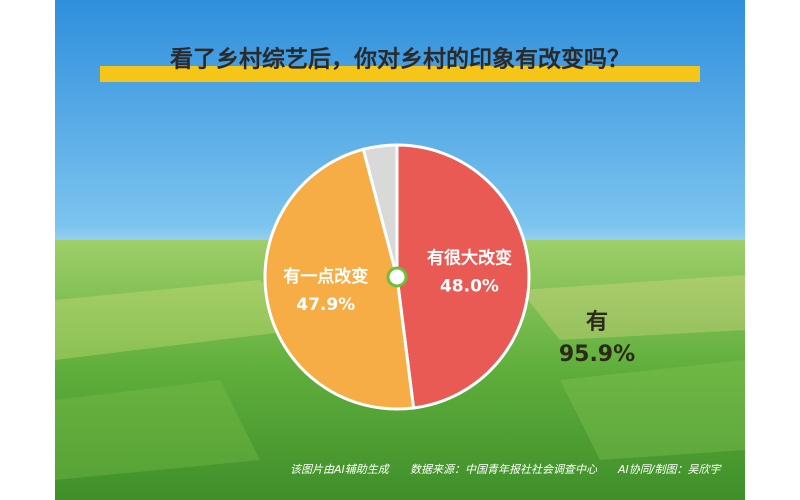 The height and width of the screenshot is (500, 800). What do you see at coordinates (597, 354) in the screenshot?
I see `annotation: 95.9%` at bounding box center [597, 354].